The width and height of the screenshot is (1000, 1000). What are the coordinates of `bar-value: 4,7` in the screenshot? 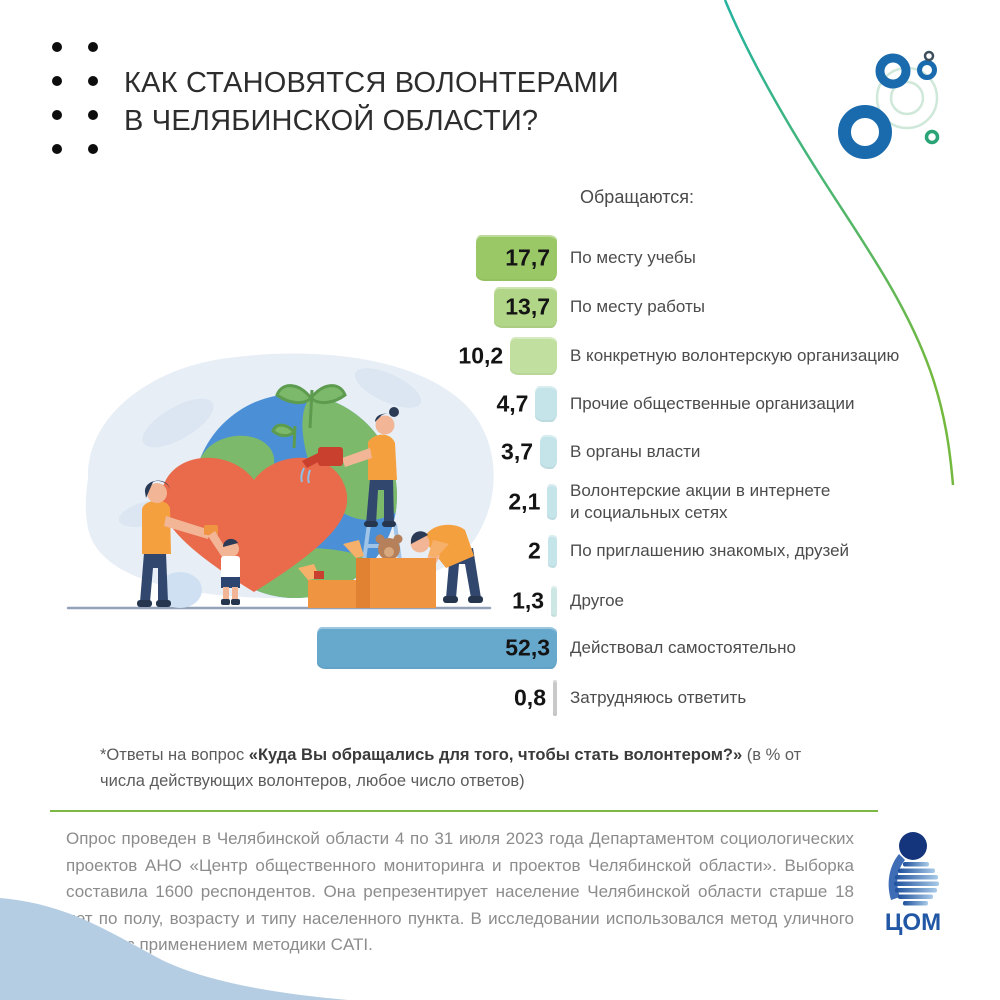 It's located at (512, 403).